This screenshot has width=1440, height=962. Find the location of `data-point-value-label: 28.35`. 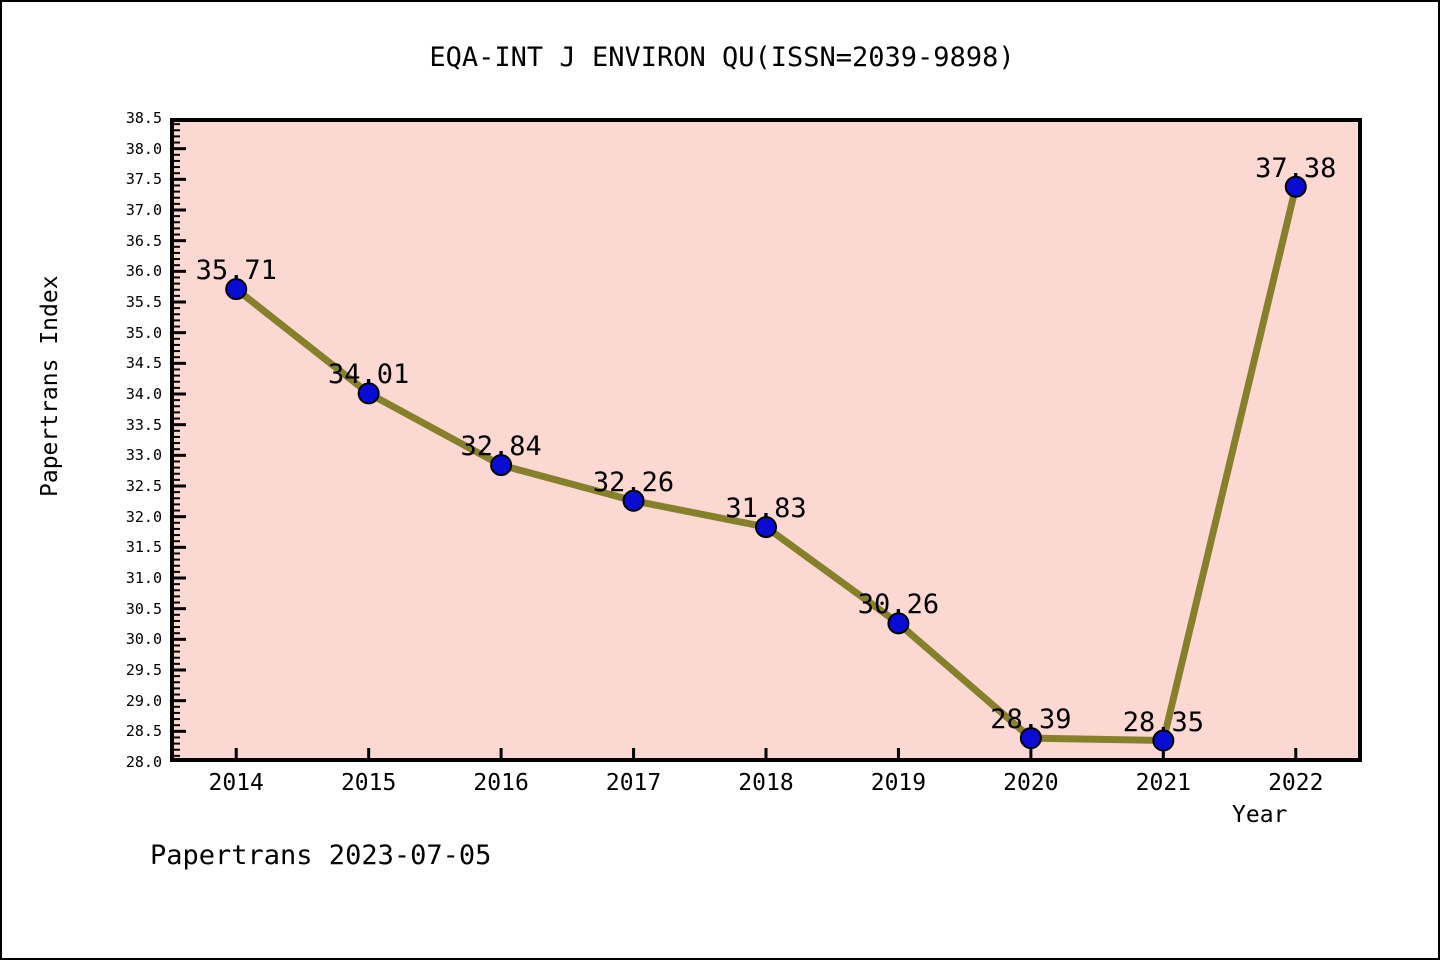

data-point-value-label: 28.35 is located at coordinates (1163, 722).